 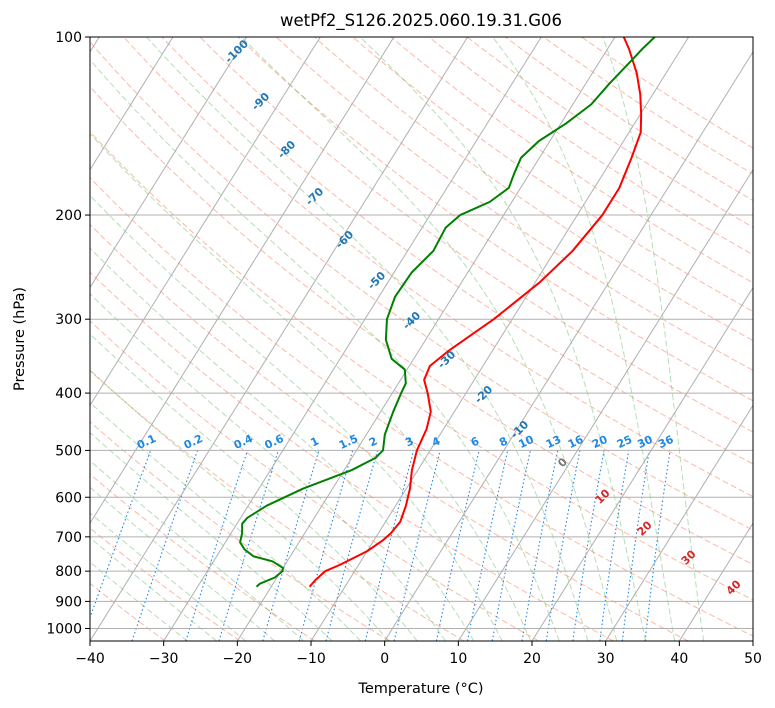 What do you see at coordinates (64, 629) in the screenshot?
I see `y-tick-label: 1000` at bounding box center [64, 629].